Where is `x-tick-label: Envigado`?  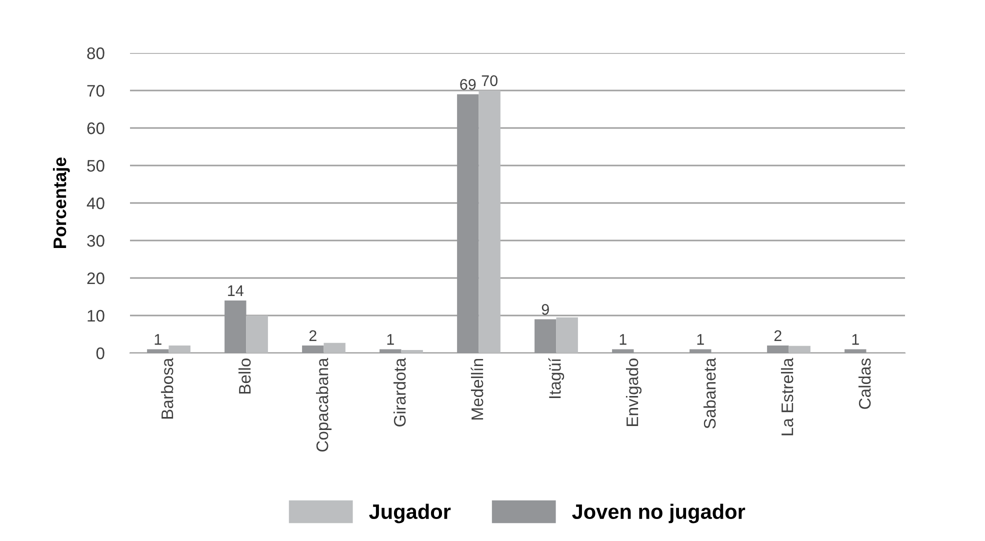
x-tick-label: Envigado is located at coordinates (634, 392).